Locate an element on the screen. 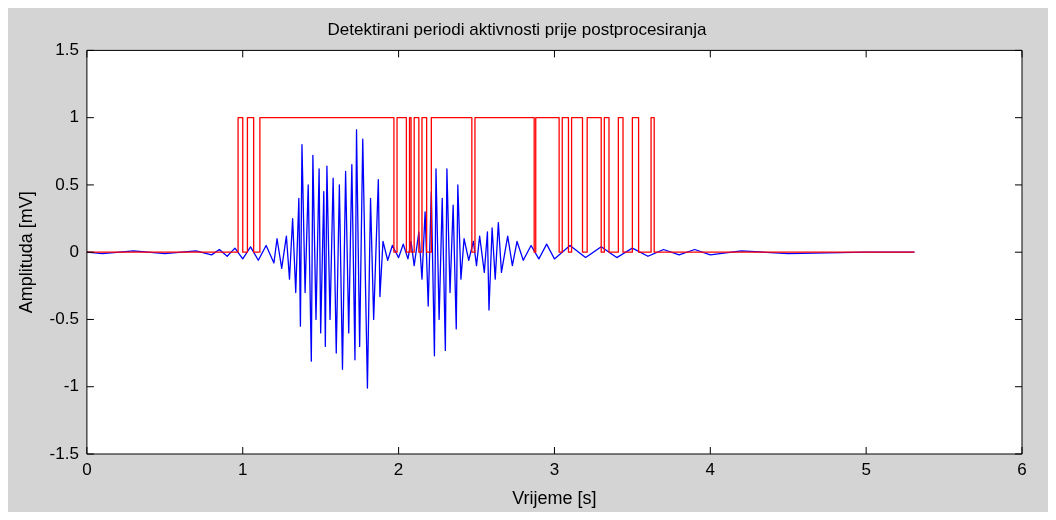 The image size is (1056, 520). y-tick-label: -0.5 is located at coordinates (64, 319).